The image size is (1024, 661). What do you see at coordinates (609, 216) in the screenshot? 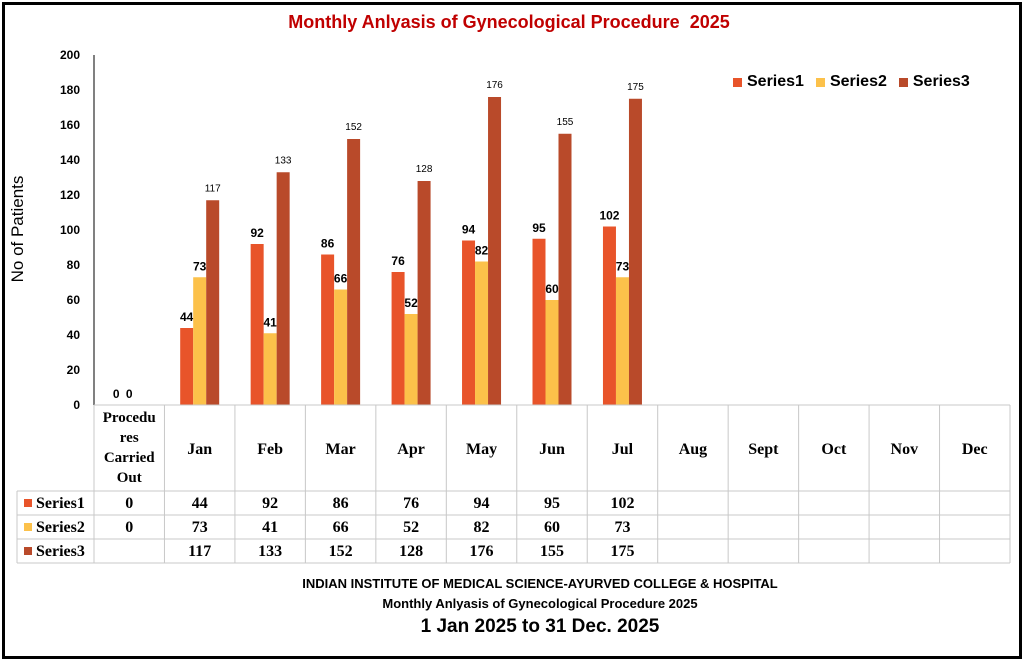
I see `data-label-series1: 102` at bounding box center [609, 216].